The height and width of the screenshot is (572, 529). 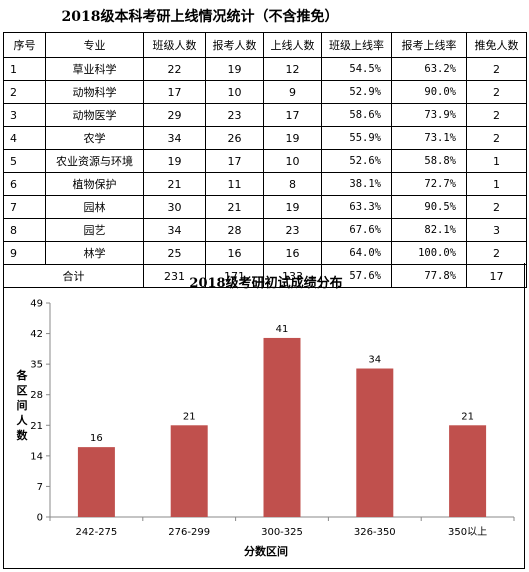 What do you see at coordinates (23, 420) in the screenshot?
I see `y-axis-label-char: 人` at bounding box center [23, 420].